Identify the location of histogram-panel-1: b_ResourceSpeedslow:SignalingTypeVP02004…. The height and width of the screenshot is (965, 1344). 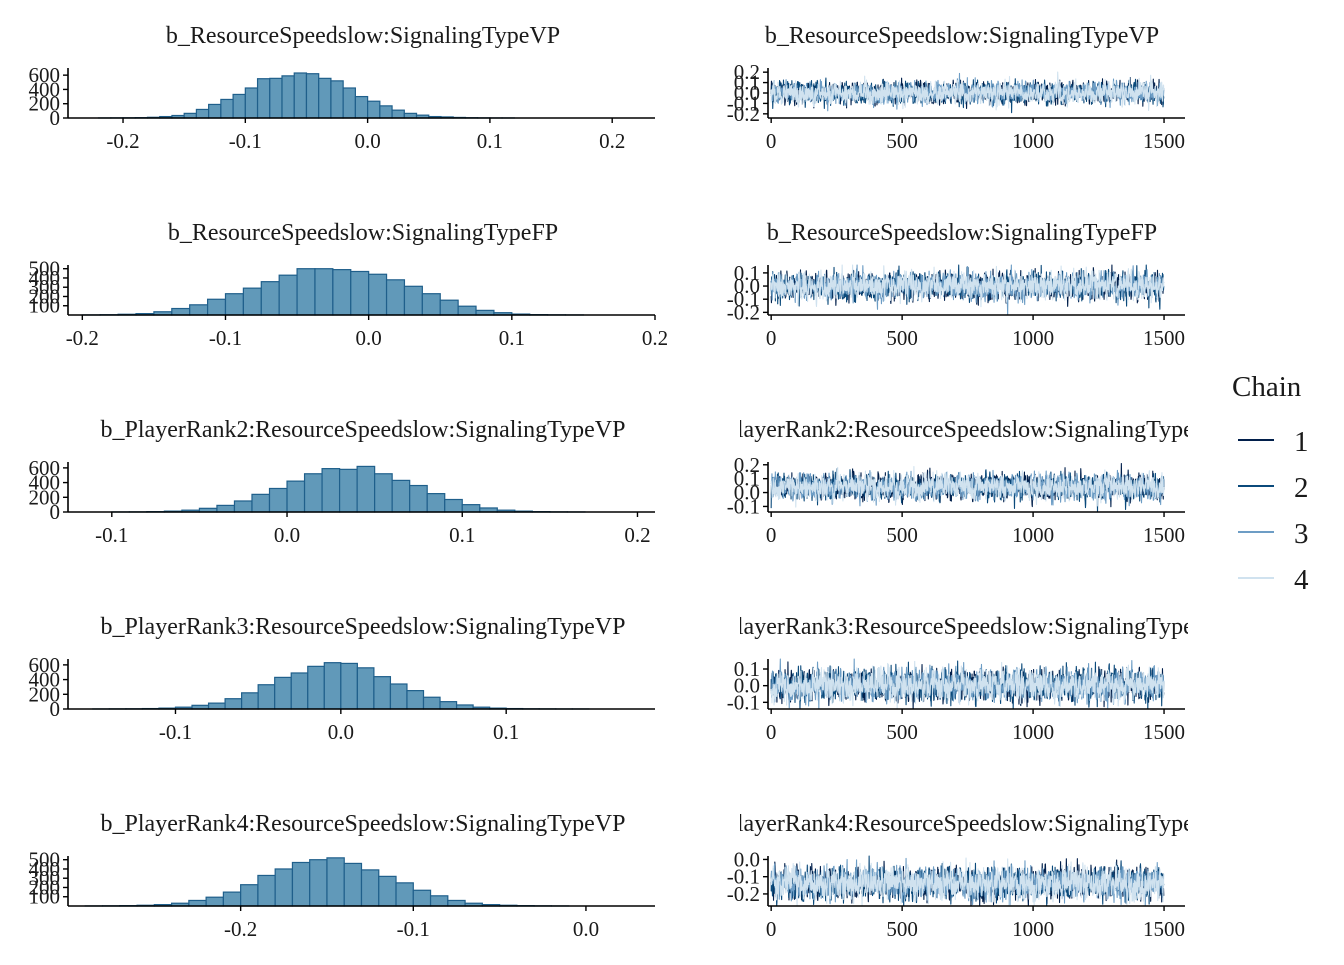
(342, 88).